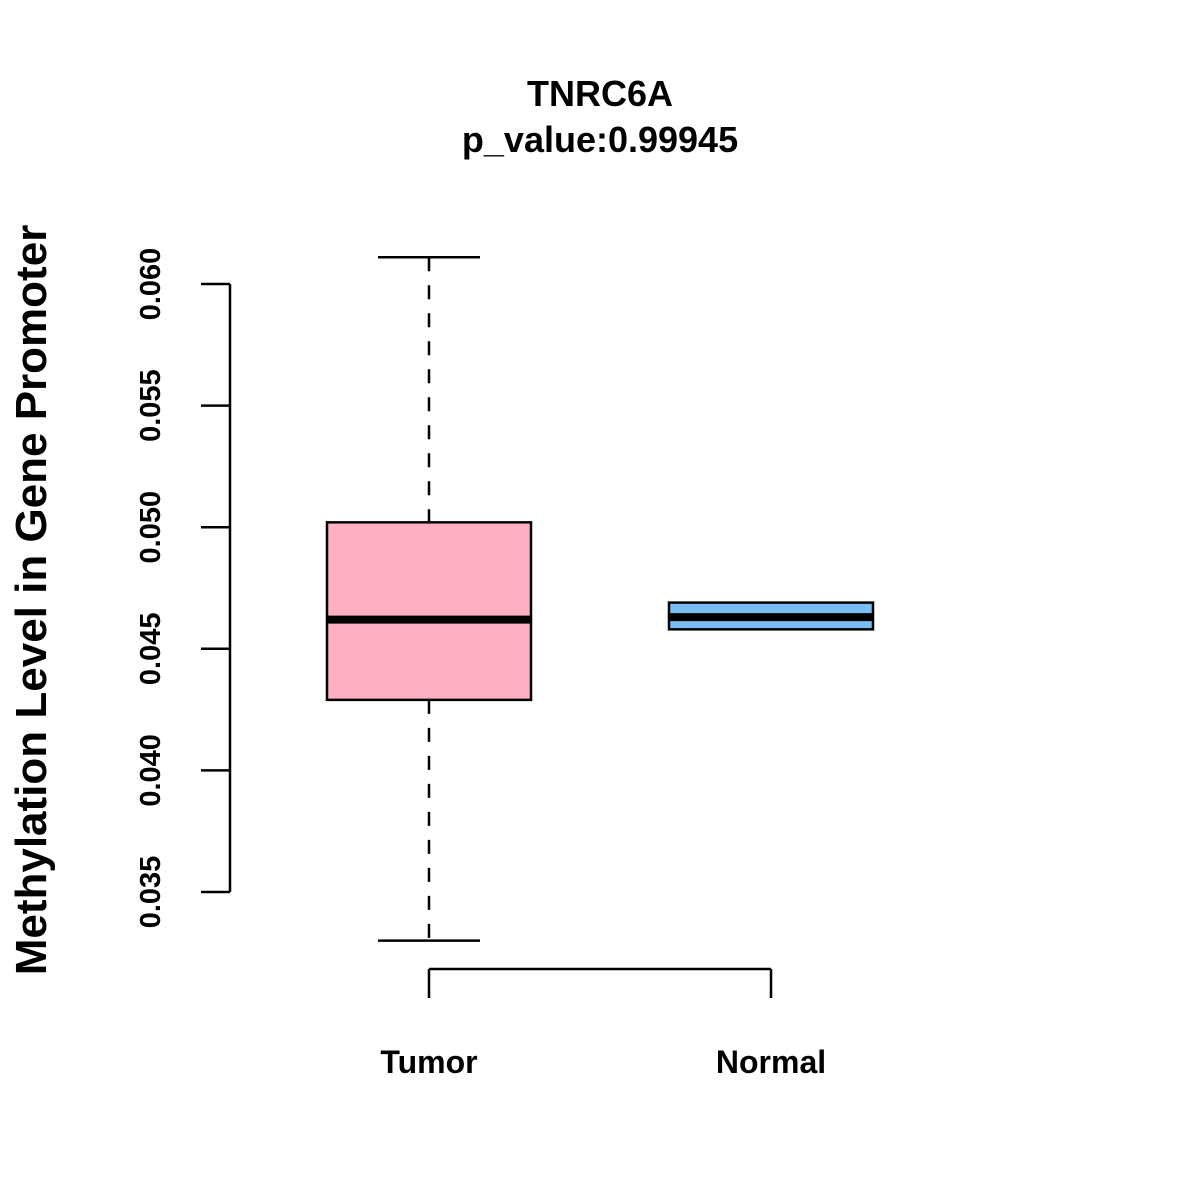 The height and width of the screenshot is (1200, 1200). I want to click on chart-subtitle: p_value:0.99945, so click(600, 139).